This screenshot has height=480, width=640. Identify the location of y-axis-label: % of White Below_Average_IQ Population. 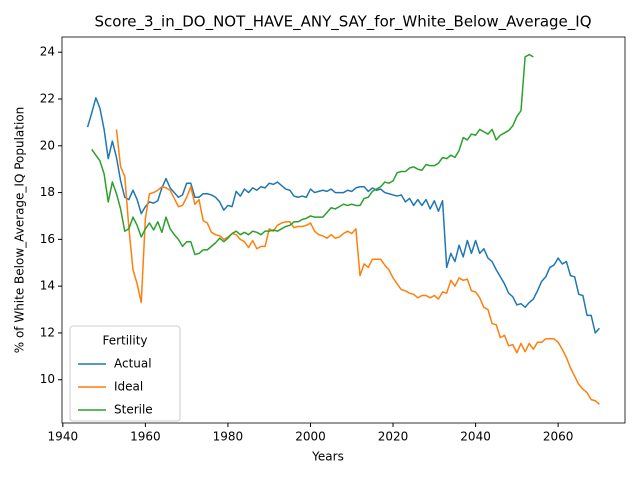
(20, 230).